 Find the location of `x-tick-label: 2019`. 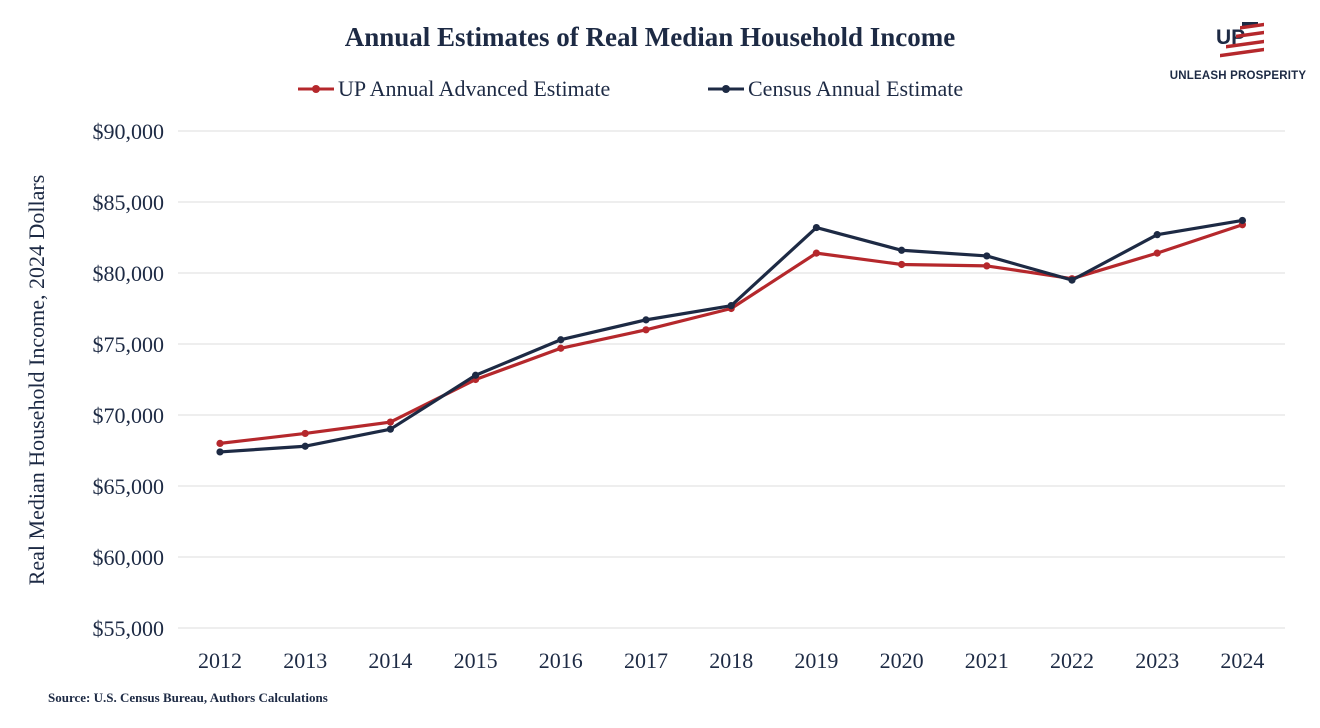

x-tick-label: 2019 is located at coordinates (816, 660).